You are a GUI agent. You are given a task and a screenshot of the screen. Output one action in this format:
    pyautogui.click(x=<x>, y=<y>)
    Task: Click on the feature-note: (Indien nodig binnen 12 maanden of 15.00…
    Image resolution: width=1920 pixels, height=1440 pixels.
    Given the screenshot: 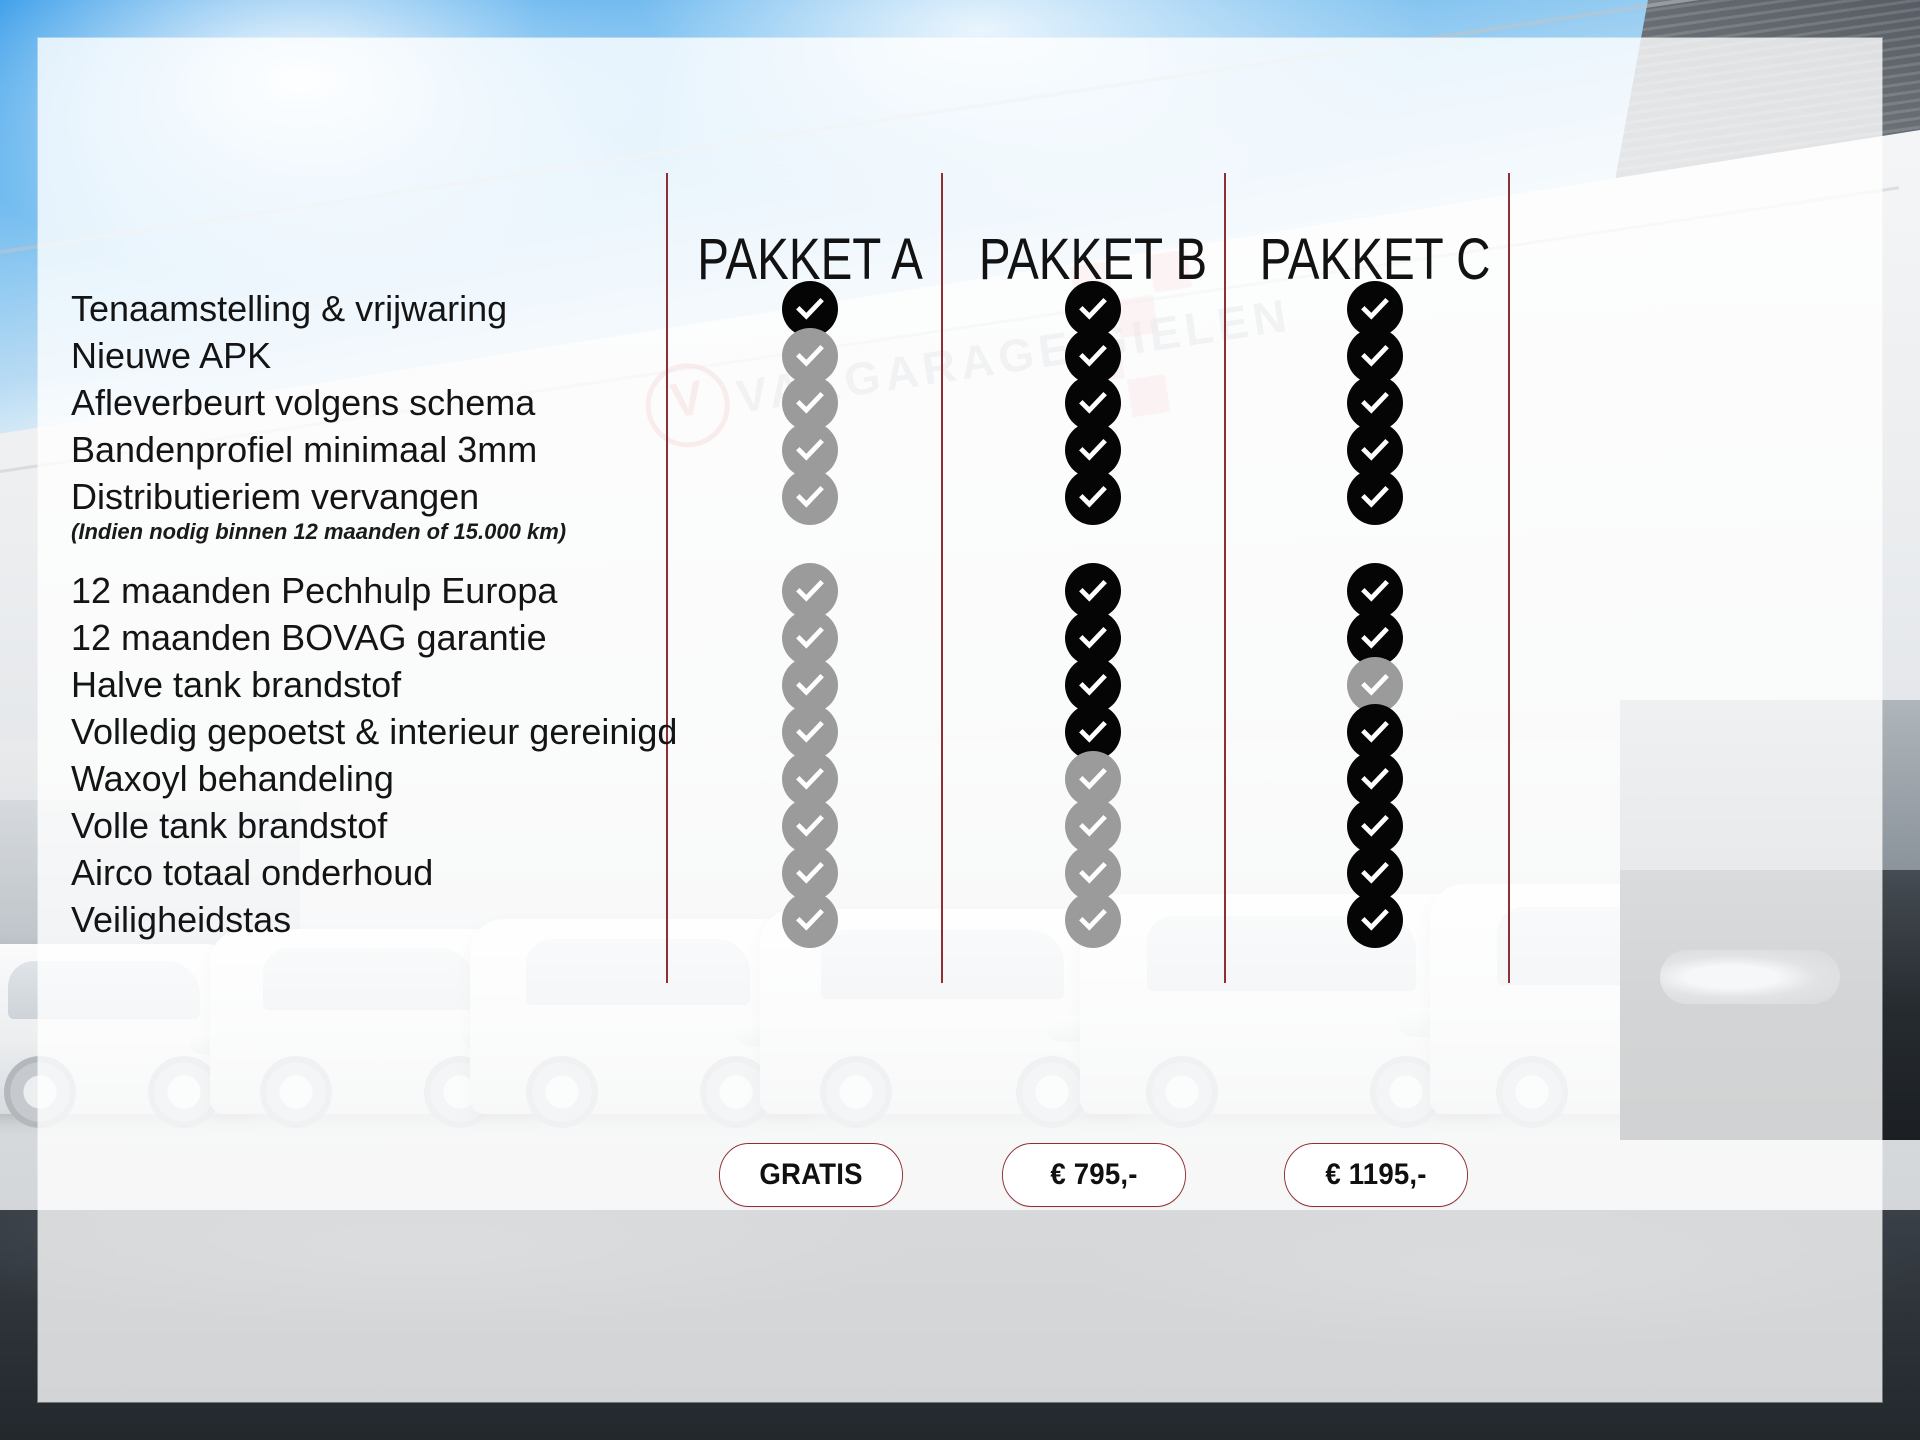 What is the action you would take?
    pyautogui.click(x=319, y=531)
    